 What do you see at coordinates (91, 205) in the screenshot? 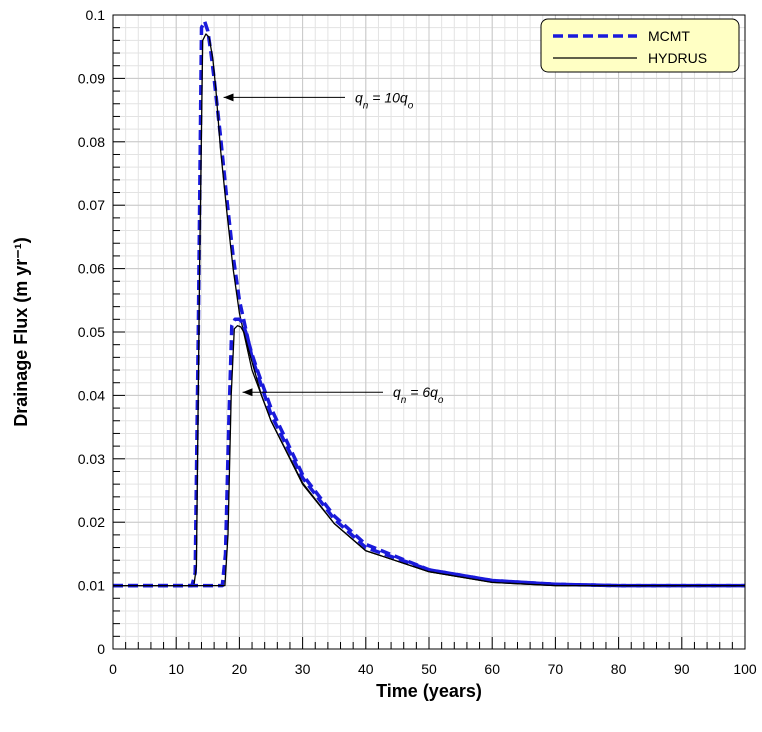
I see `y-tick-label: 0.07` at bounding box center [91, 205].